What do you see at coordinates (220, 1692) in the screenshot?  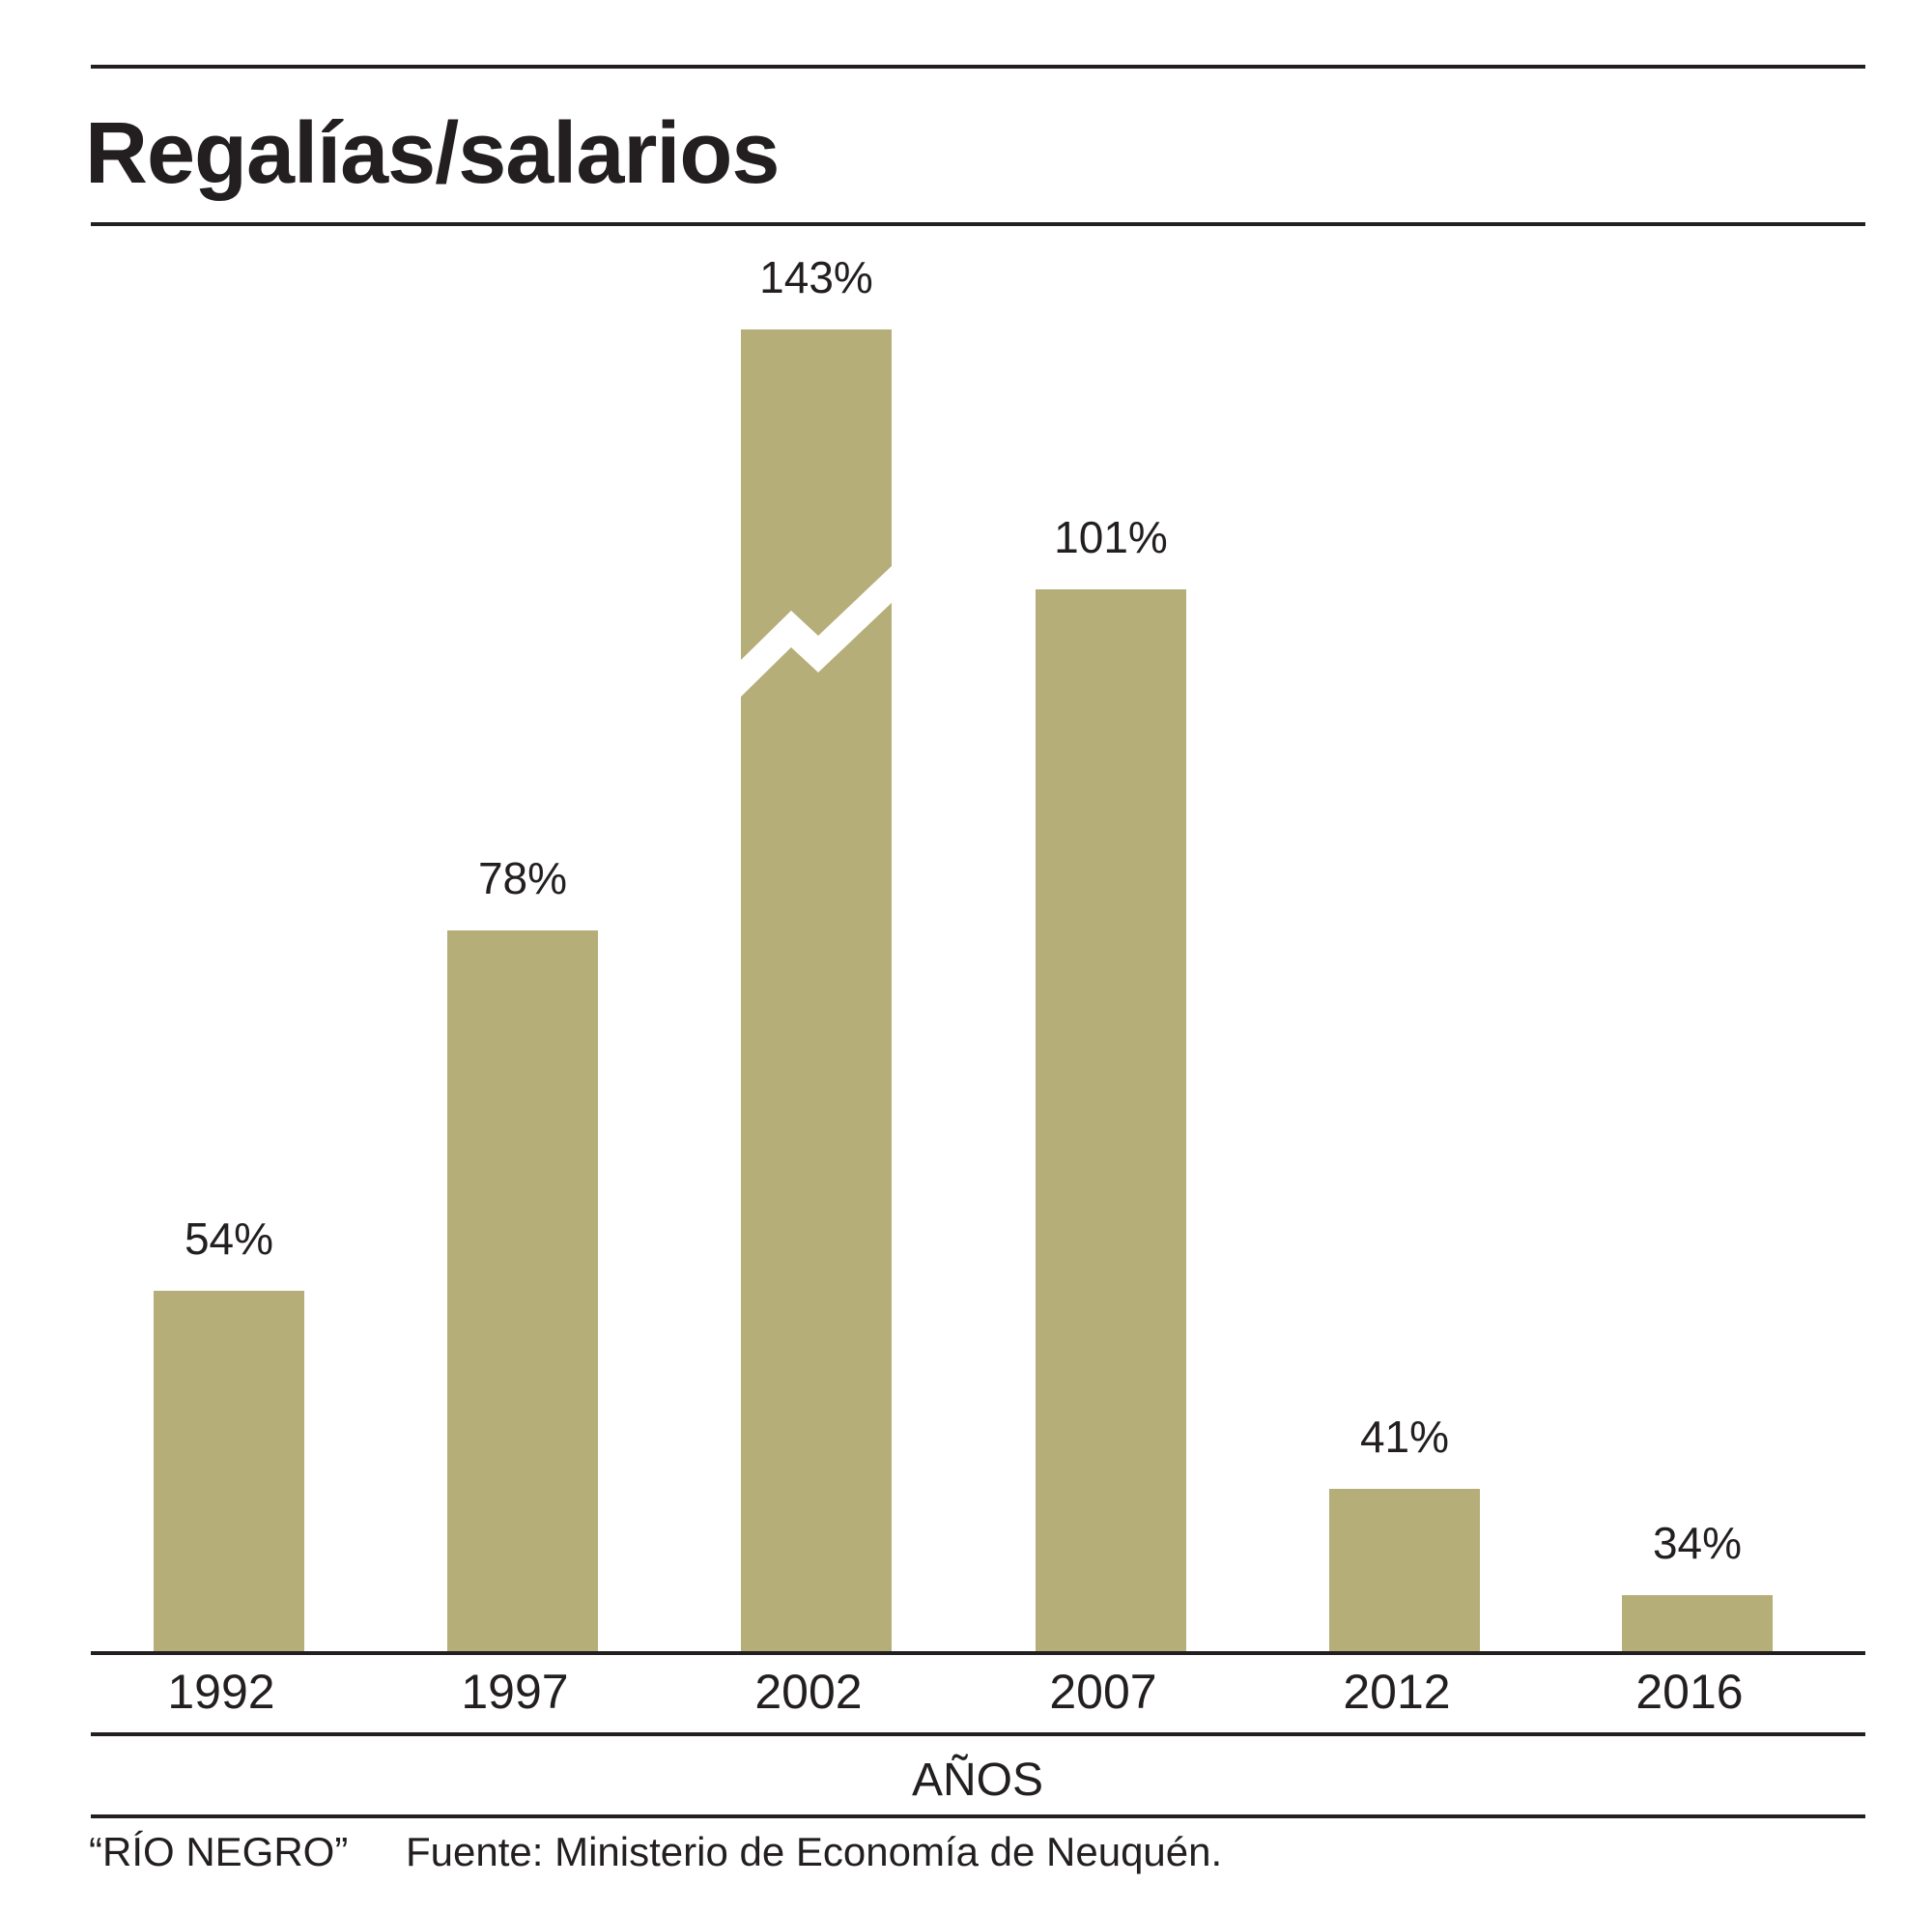 I see `x-tick-label: 1992` at bounding box center [220, 1692].